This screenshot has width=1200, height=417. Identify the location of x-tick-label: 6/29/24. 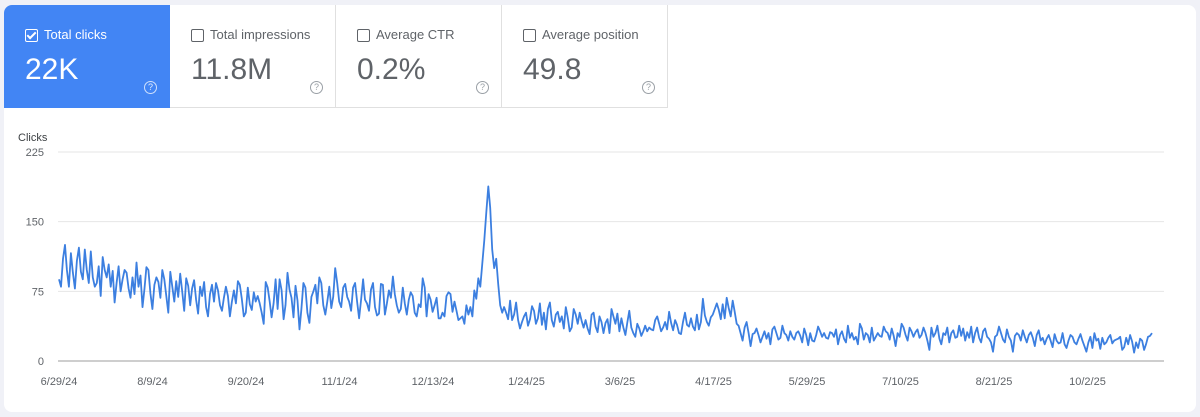
(59, 382).